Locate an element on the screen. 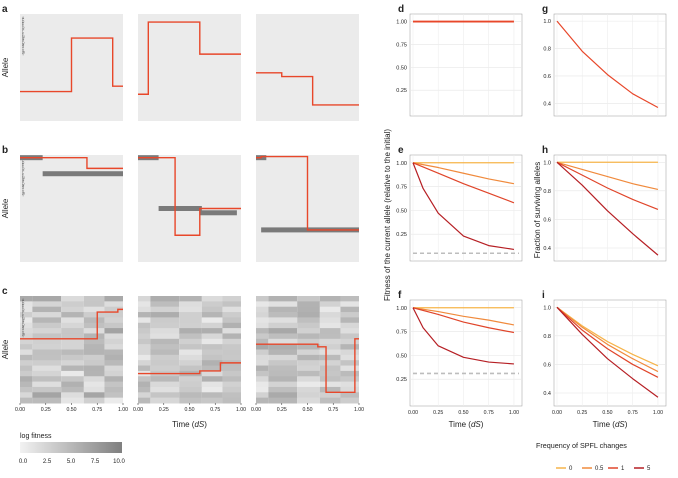  series-line-all is located at coordinates (607, 64).